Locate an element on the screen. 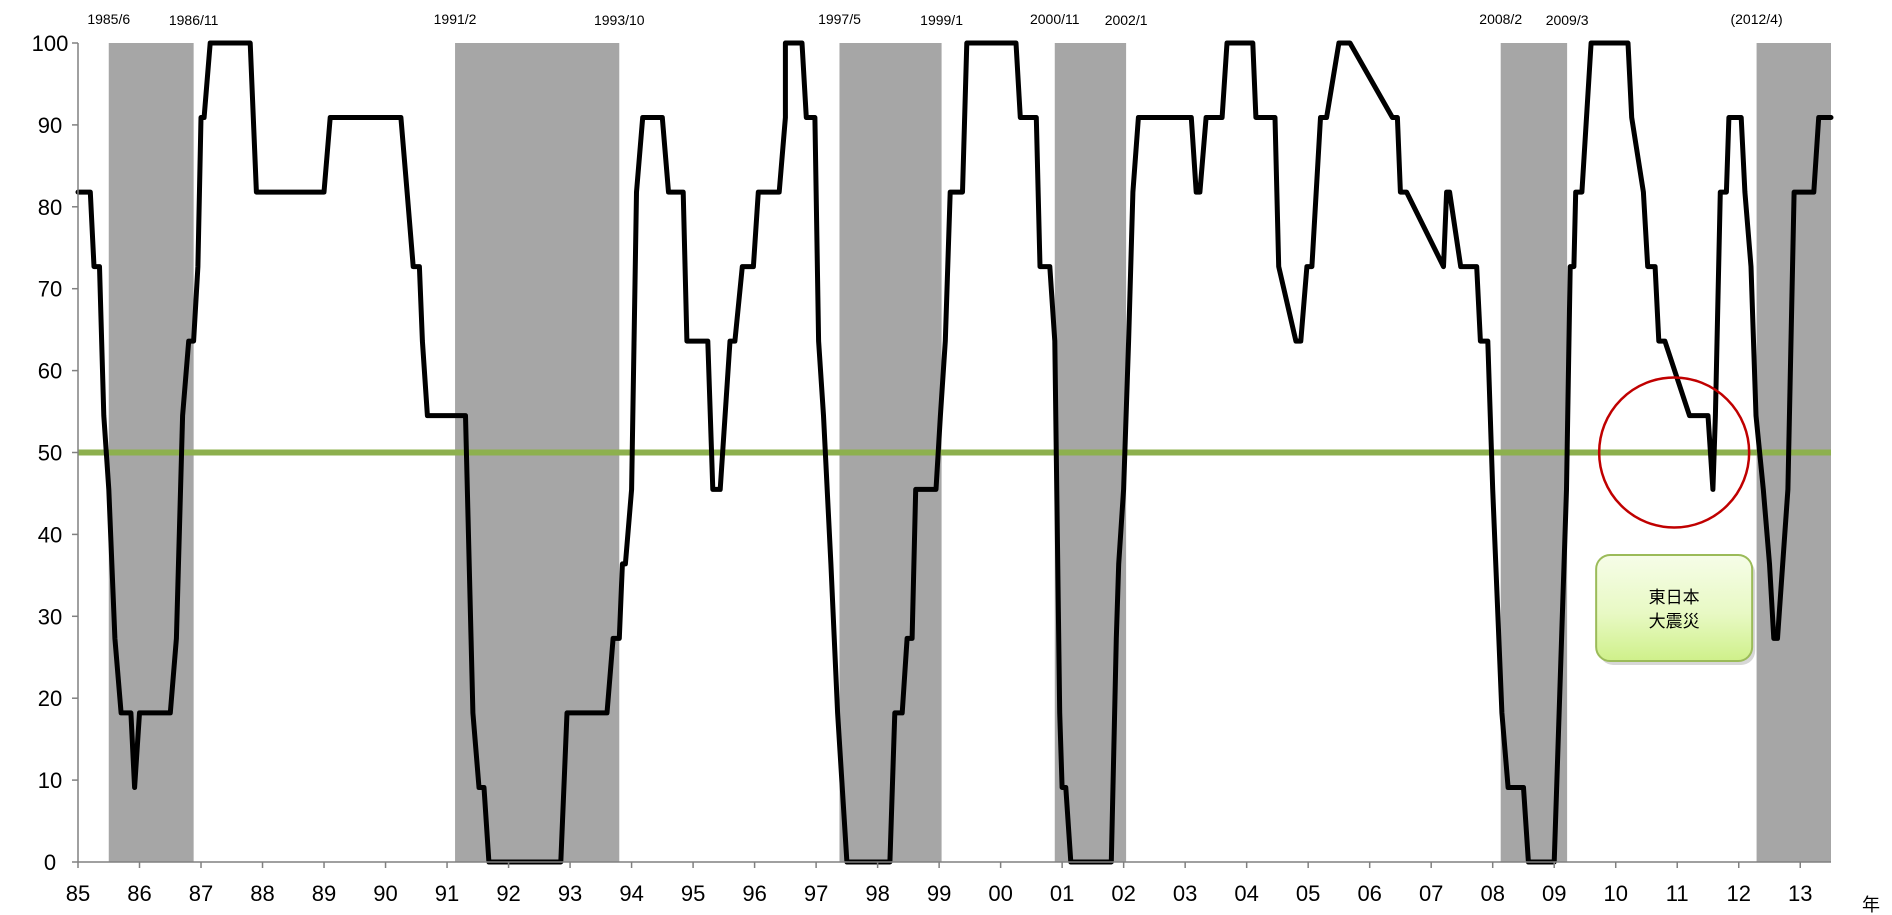 This screenshot has width=1892, height=915. turning-point-label: 2008/2 is located at coordinates (1500, 19).